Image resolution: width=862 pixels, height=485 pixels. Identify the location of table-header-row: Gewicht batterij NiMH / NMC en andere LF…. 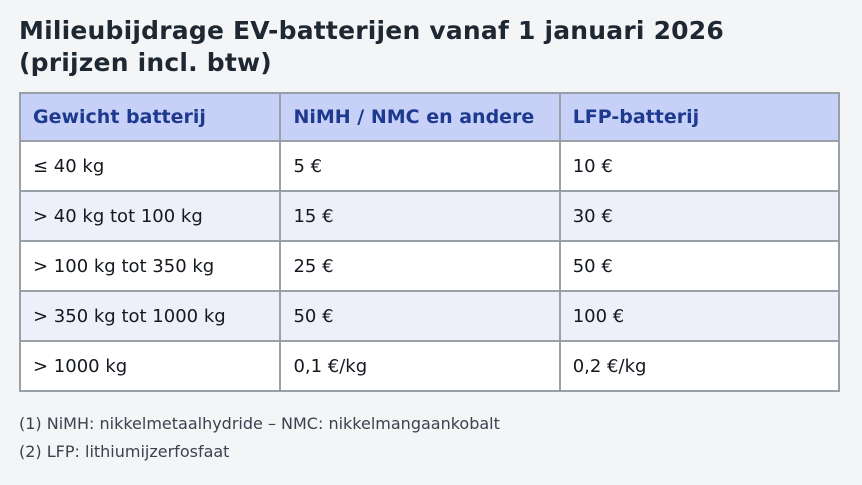
(429, 117).